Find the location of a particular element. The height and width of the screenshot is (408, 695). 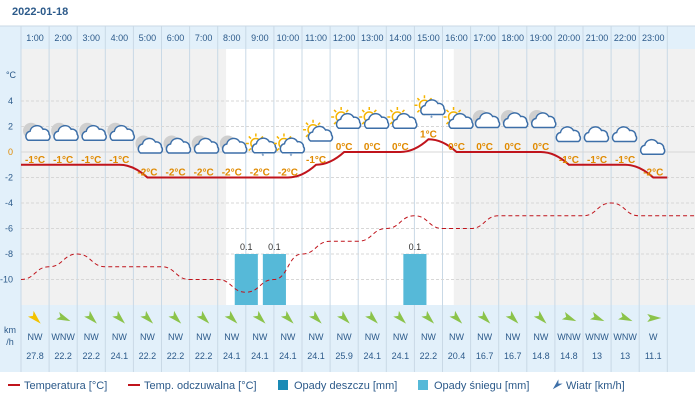

wind-unit-label: /h is located at coordinates (10, 342).